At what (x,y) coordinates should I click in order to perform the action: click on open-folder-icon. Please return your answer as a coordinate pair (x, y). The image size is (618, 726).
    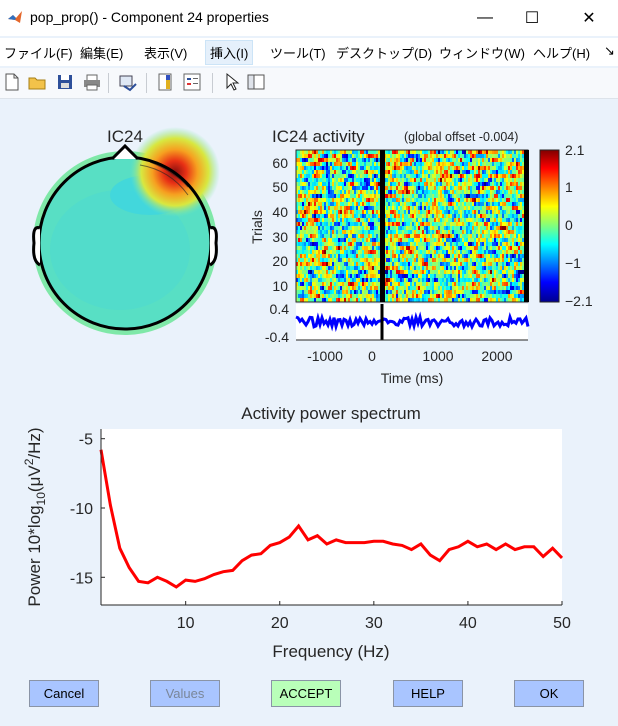
    Looking at the image, I should click on (37, 82).